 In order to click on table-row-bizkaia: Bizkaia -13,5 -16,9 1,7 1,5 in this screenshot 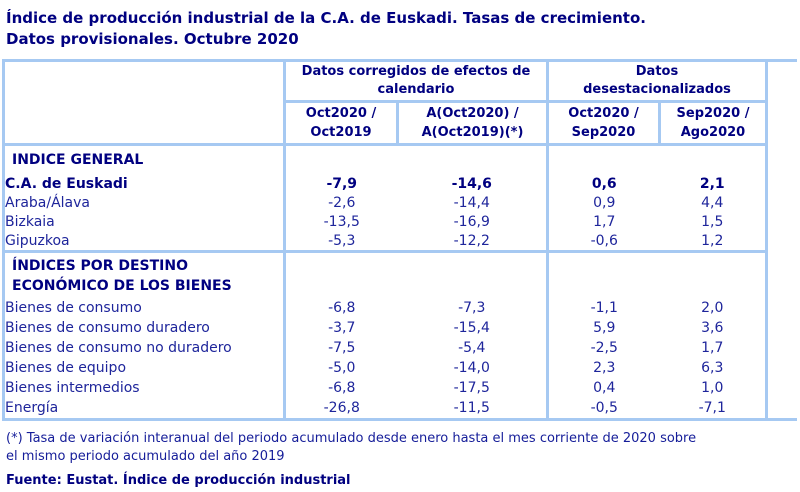, I will do `click(399, 221)`.